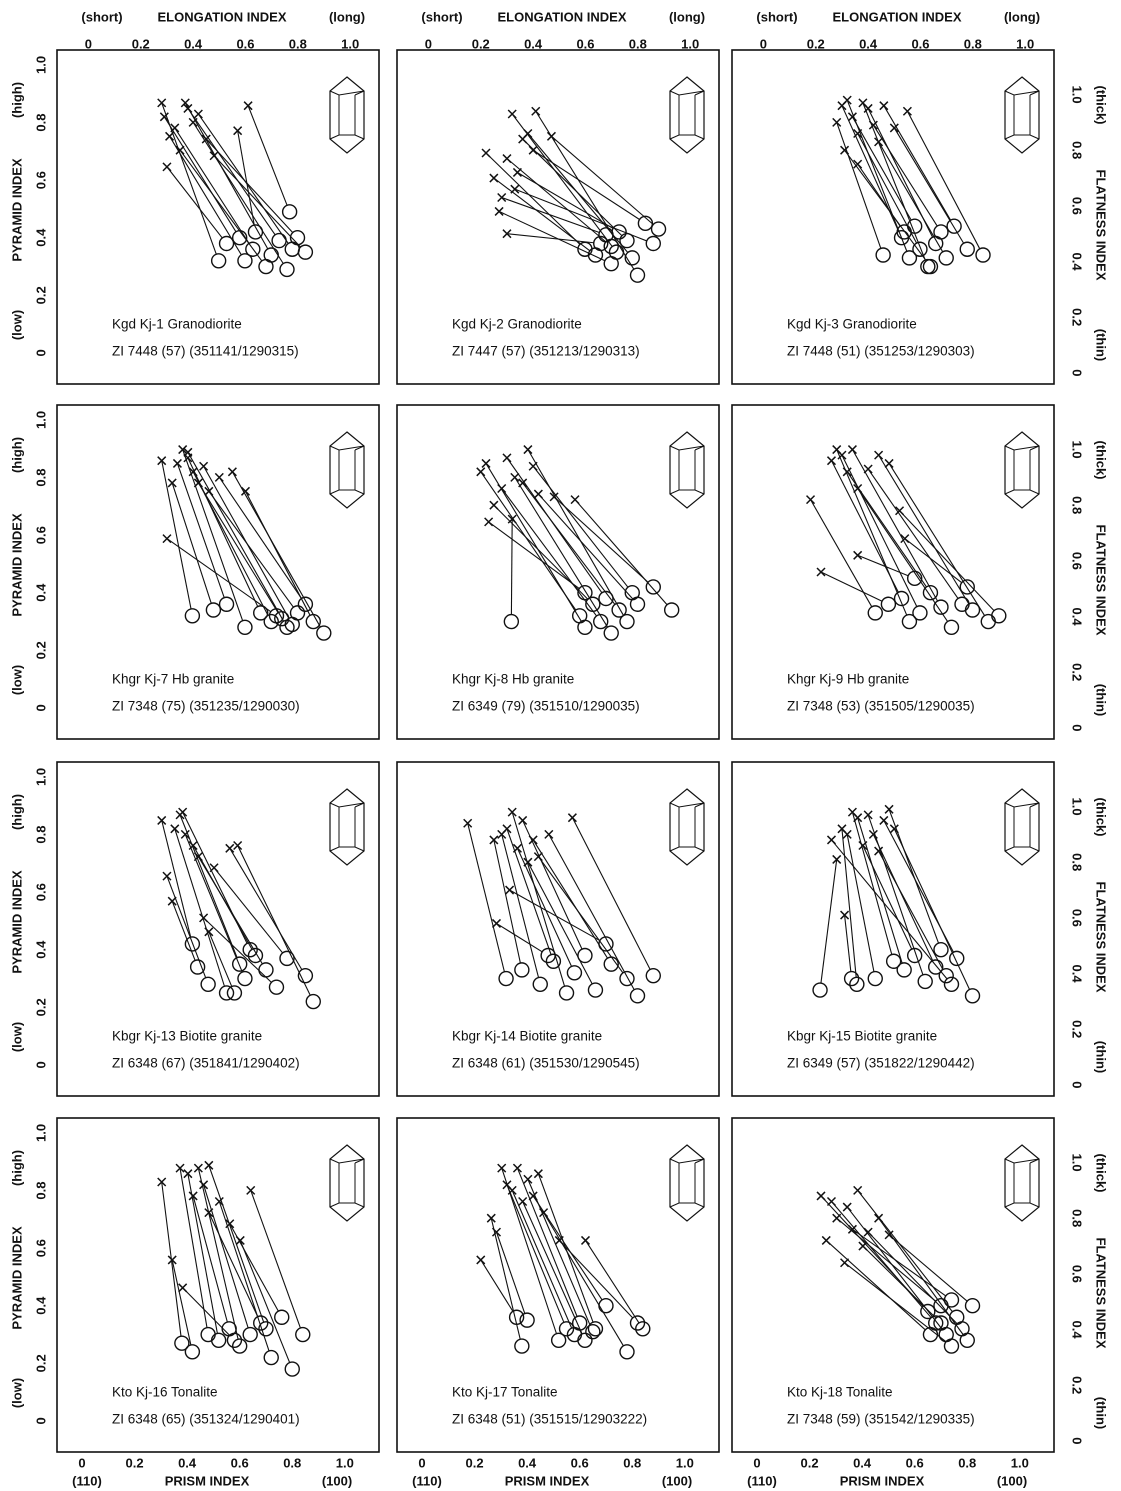 The height and width of the screenshot is (1491, 1121). I want to click on panel-sample: ZI 7447 (57) (351213/1290313), so click(546, 351).